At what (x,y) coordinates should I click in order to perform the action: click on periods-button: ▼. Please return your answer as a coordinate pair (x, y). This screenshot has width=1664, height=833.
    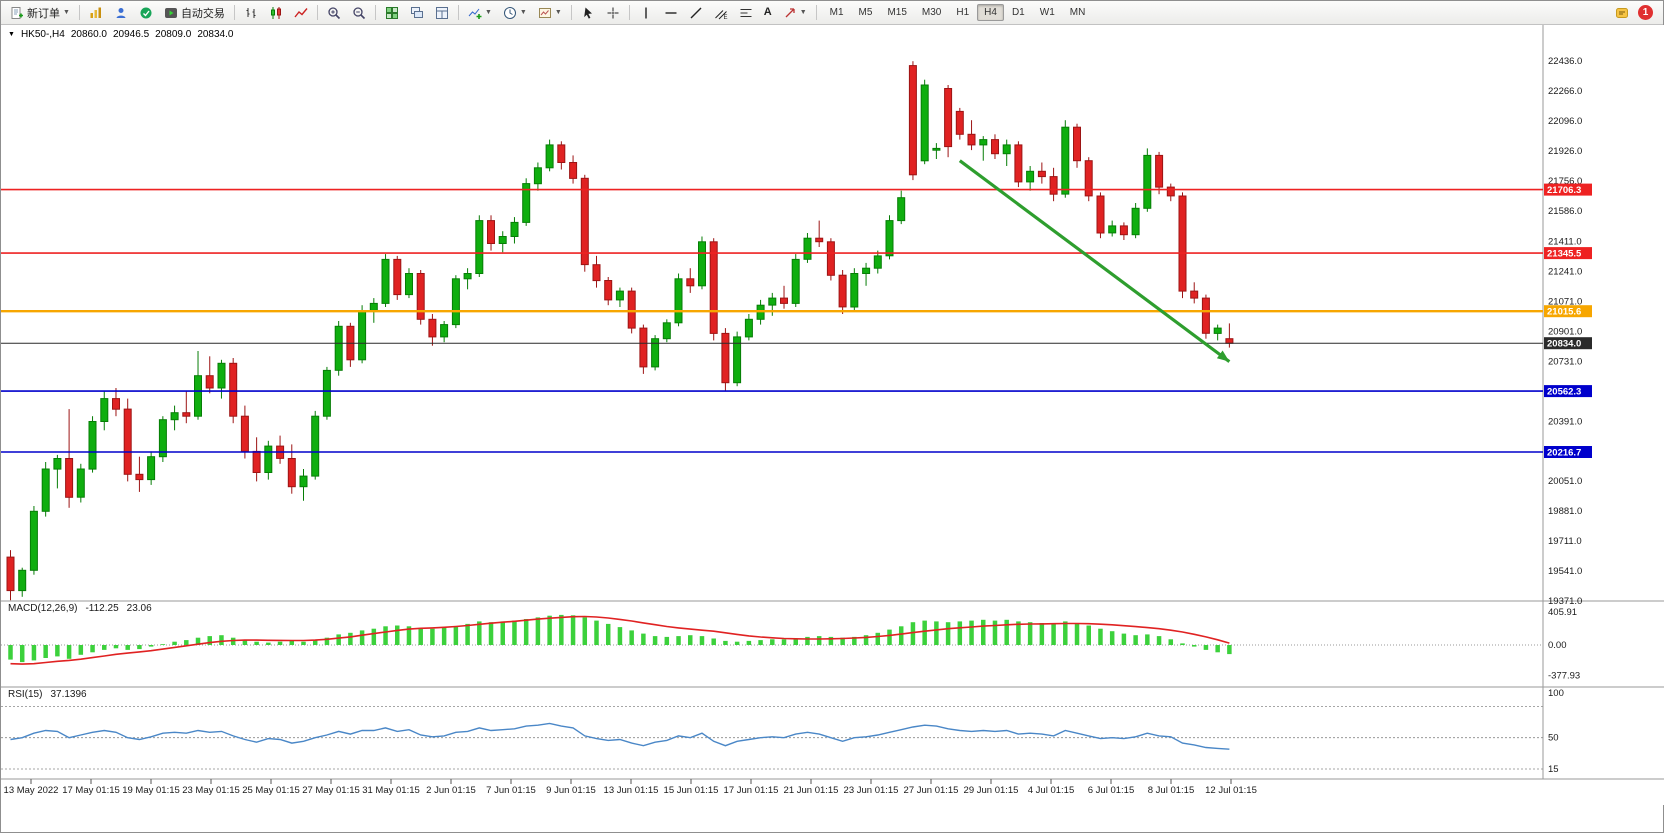
    Looking at the image, I should click on (515, 13).